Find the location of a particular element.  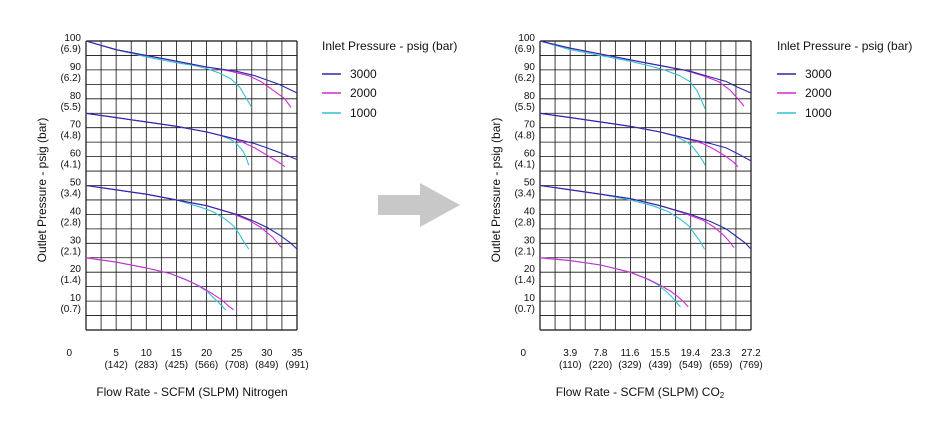

chart-nitrogen-y-label: Outlet Pressure - psig (bar) is located at coordinates (42, 190).